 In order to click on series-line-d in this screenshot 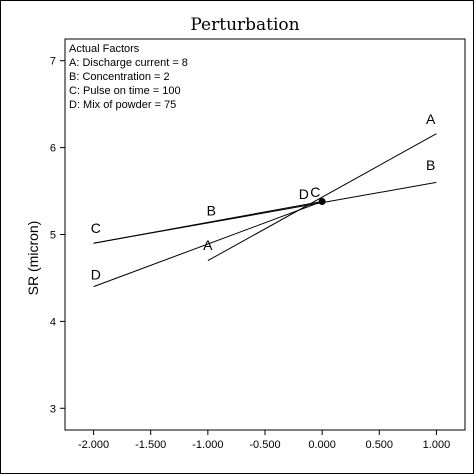, I will do `click(208, 244)`.